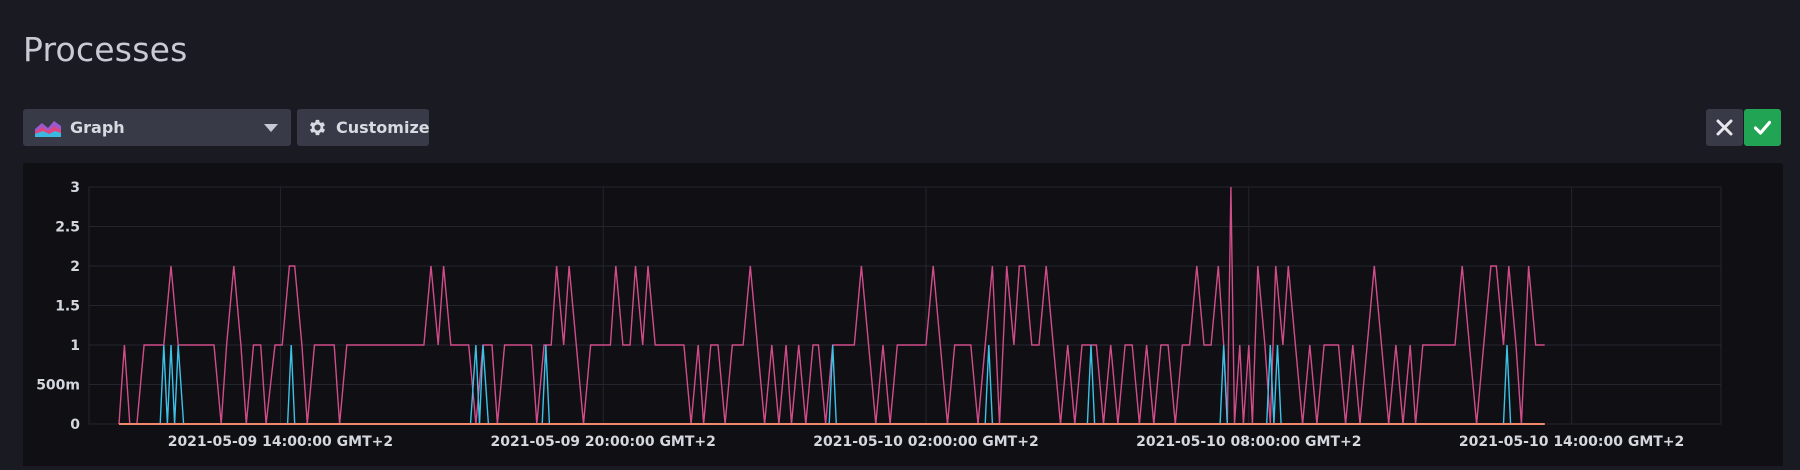 The height and width of the screenshot is (470, 1800). What do you see at coordinates (1248, 442) in the screenshot?
I see `x-tick-label: 2021-05-10 08:00:00 GMT+2` at bounding box center [1248, 442].